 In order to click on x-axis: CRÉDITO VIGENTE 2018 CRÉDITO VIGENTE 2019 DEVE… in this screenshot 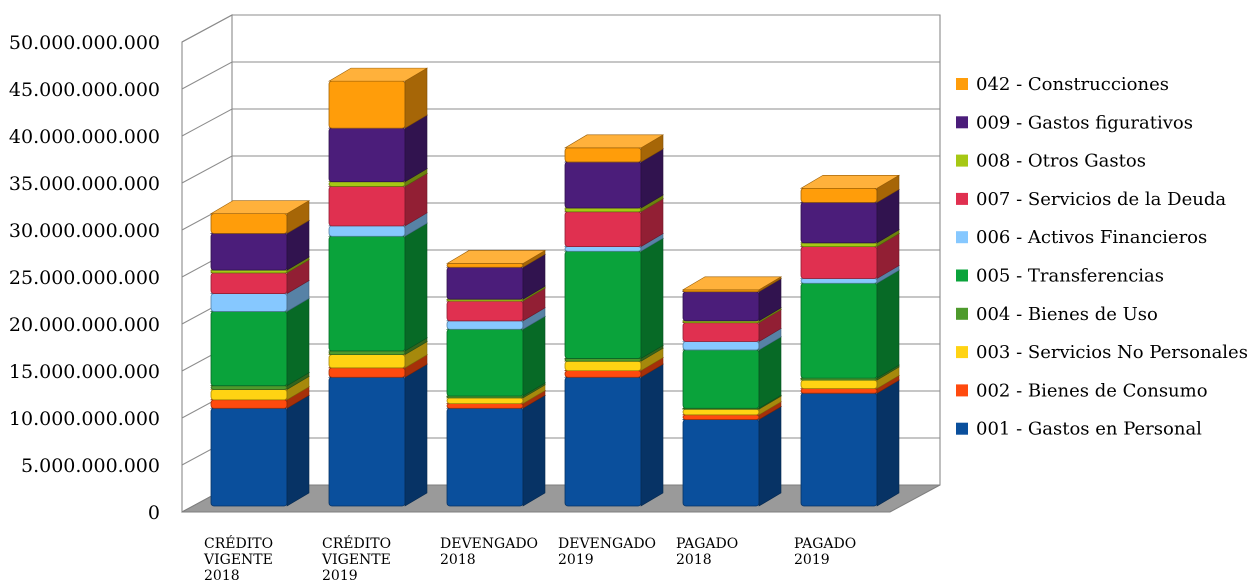, I will do `click(529, 559)`.